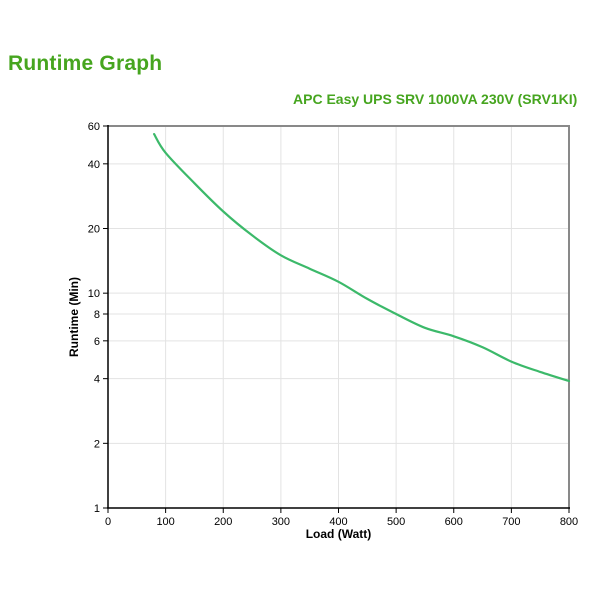 Image resolution: width=600 pixels, height=600 pixels. I want to click on x-tick-label: 700, so click(511, 522).